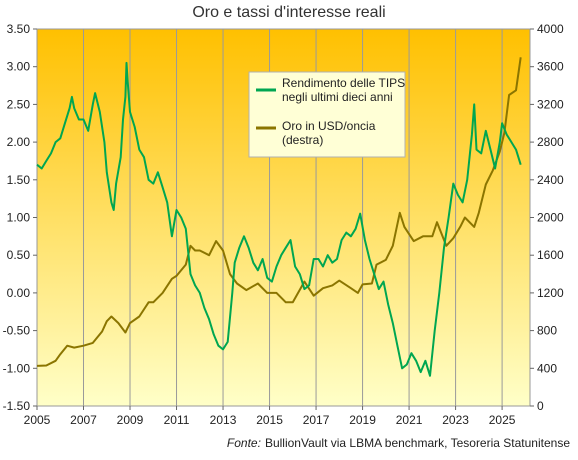  Describe the element at coordinates (83, 420) in the screenshot. I see `x-tick-label: 2007` at that location.